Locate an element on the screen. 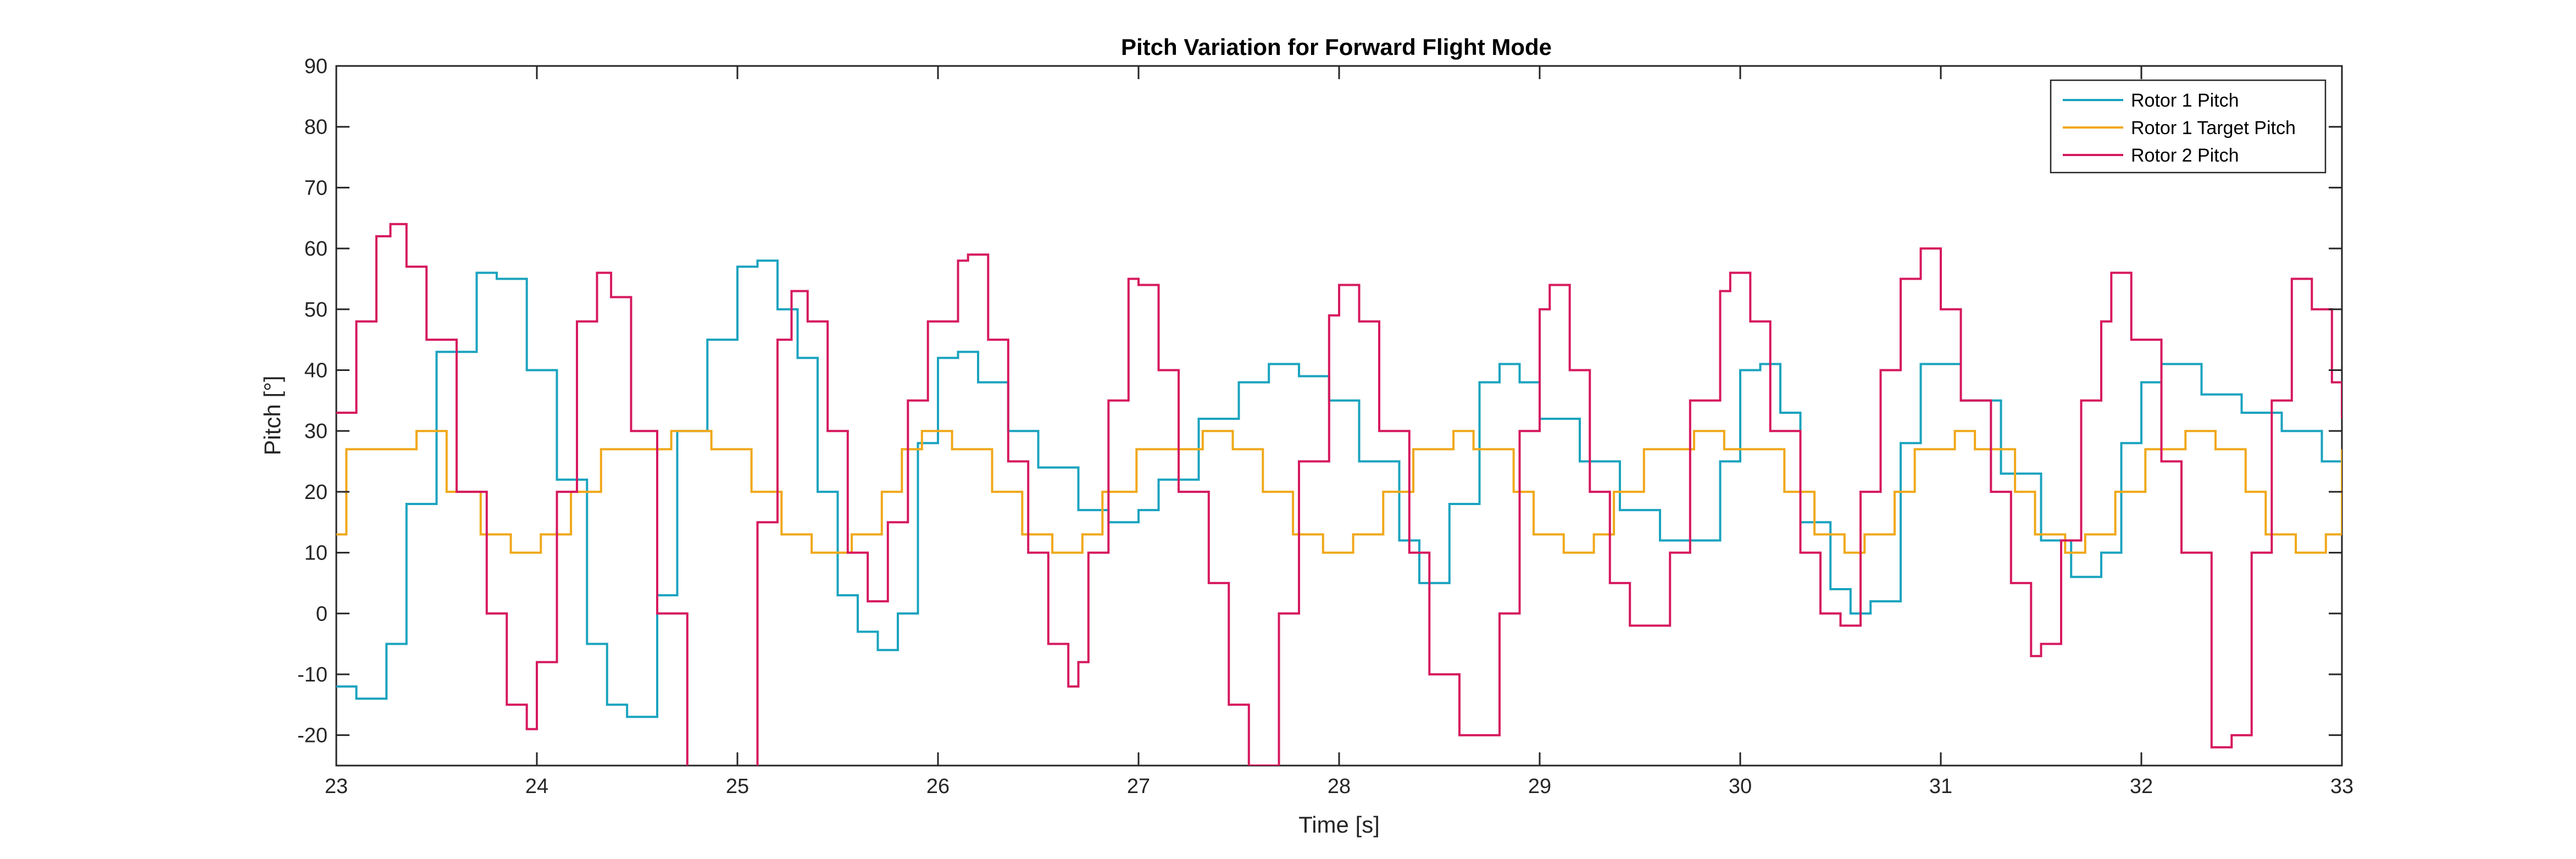 The height and width of the screenshot is (859, 2576). x-tick-label: 25 is located at coordinates (737, 787).